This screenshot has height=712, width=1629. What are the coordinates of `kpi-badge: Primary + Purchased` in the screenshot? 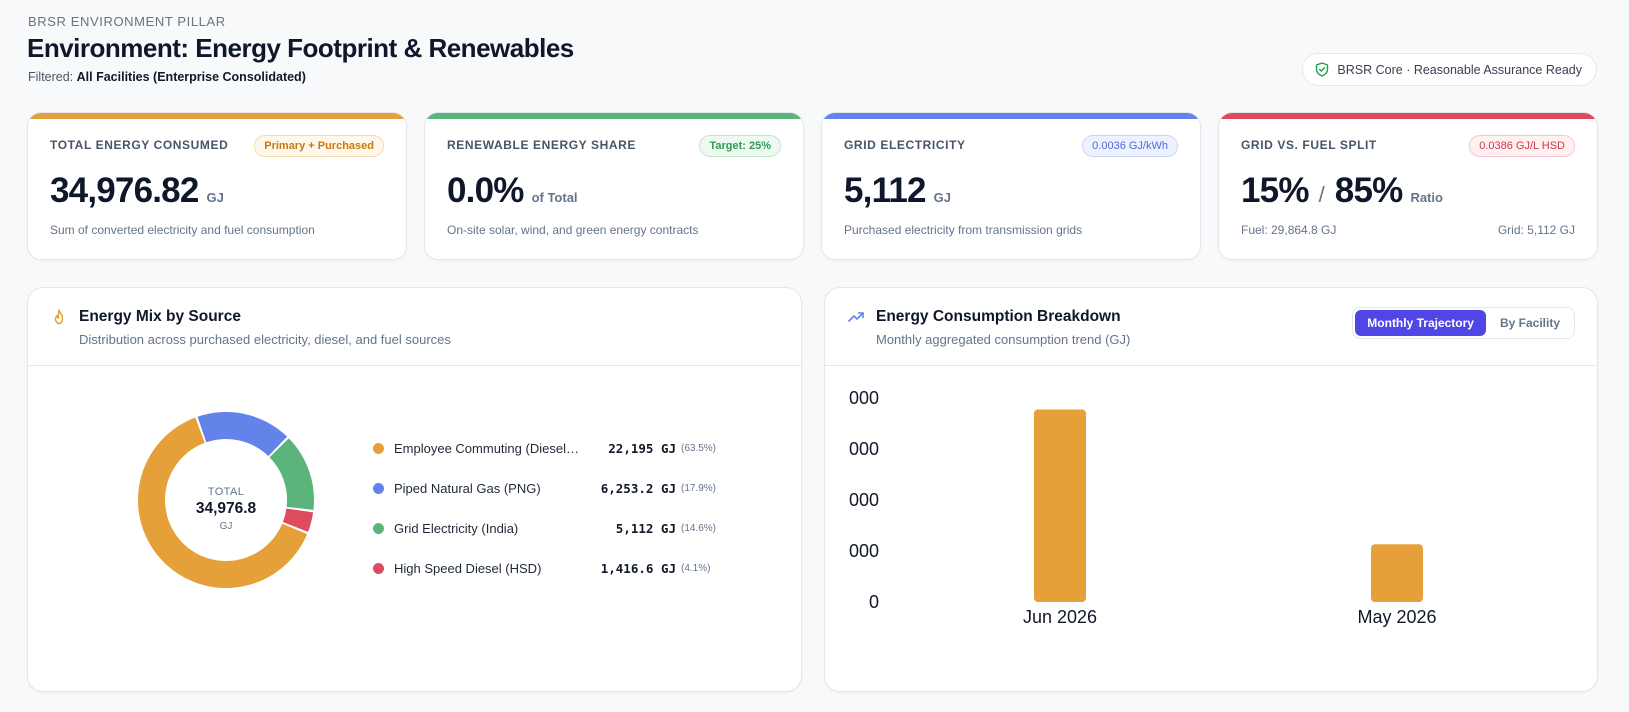 It's located at (319, 146).